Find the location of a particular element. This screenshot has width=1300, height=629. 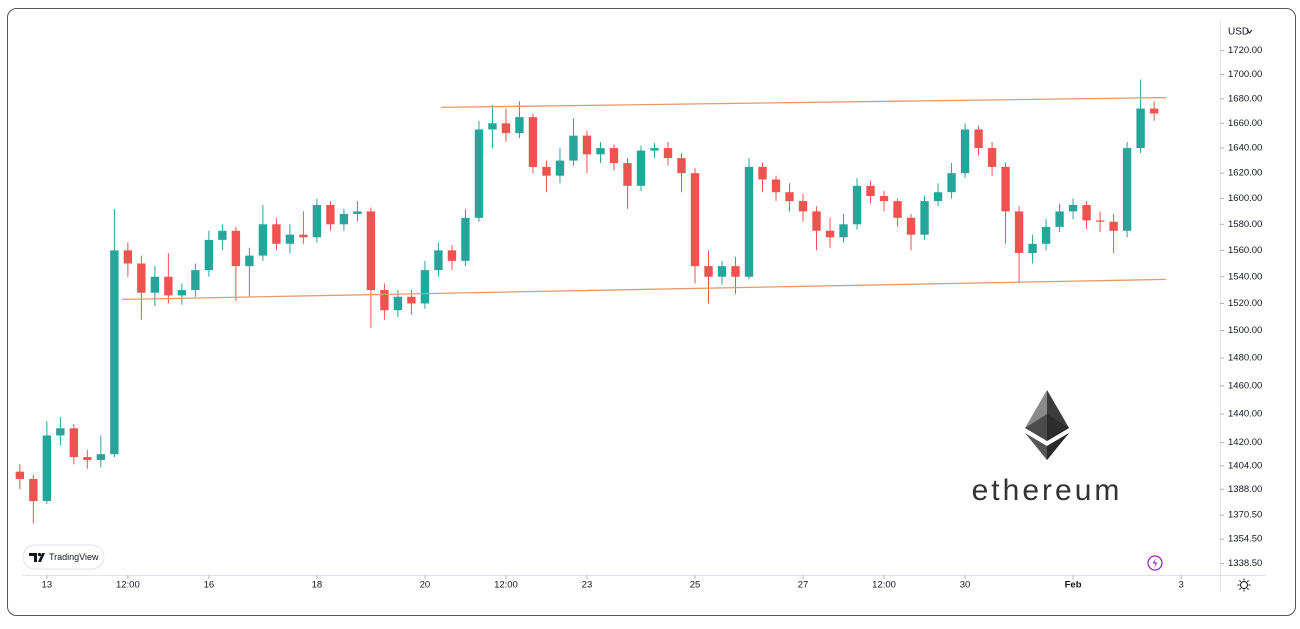

y-tick-label: 1520.00 is located at coordinates (1245, 303).